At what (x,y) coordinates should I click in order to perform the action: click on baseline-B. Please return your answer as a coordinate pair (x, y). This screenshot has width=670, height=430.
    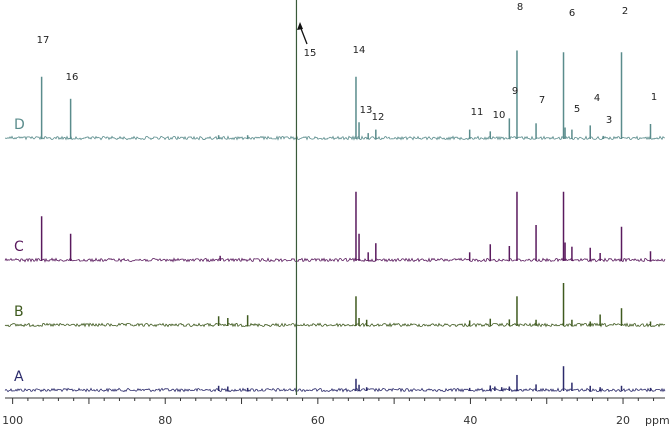
    Looking at the image, I should click on (335, 325).